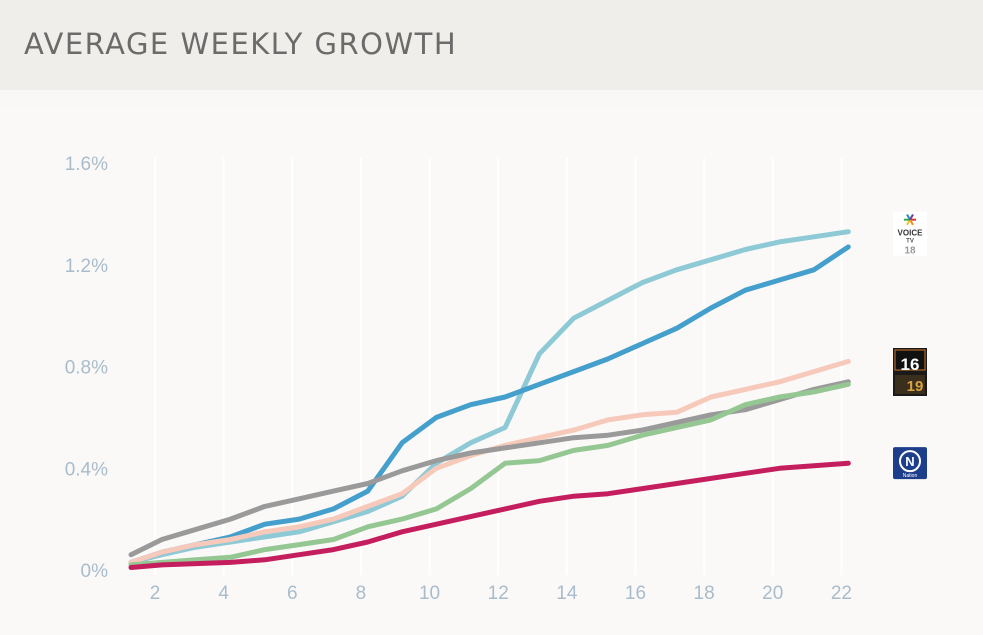 This screenshot has width=983, height=635. What do you see at coordinates (910, 364) in the screenshot?
I see `logo-text: 16` at bounding box center [910, 364].